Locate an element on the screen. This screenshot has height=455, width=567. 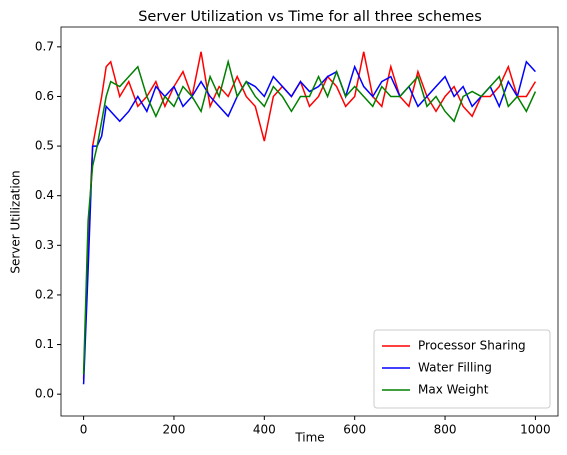
y-tick-label: 0.6 is located at coordinates (44, 96).